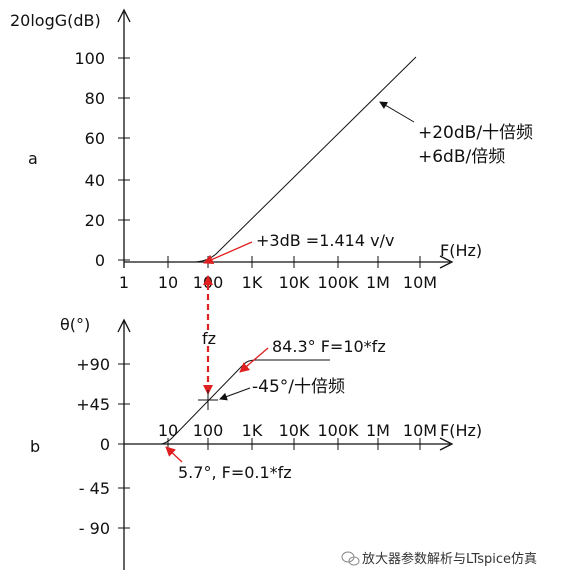 This screenshot has height=582, width=569. Describe the element at coordinates (294, 430) in the screenshot. I see `phase-x-tick-label: 10K` at that location.